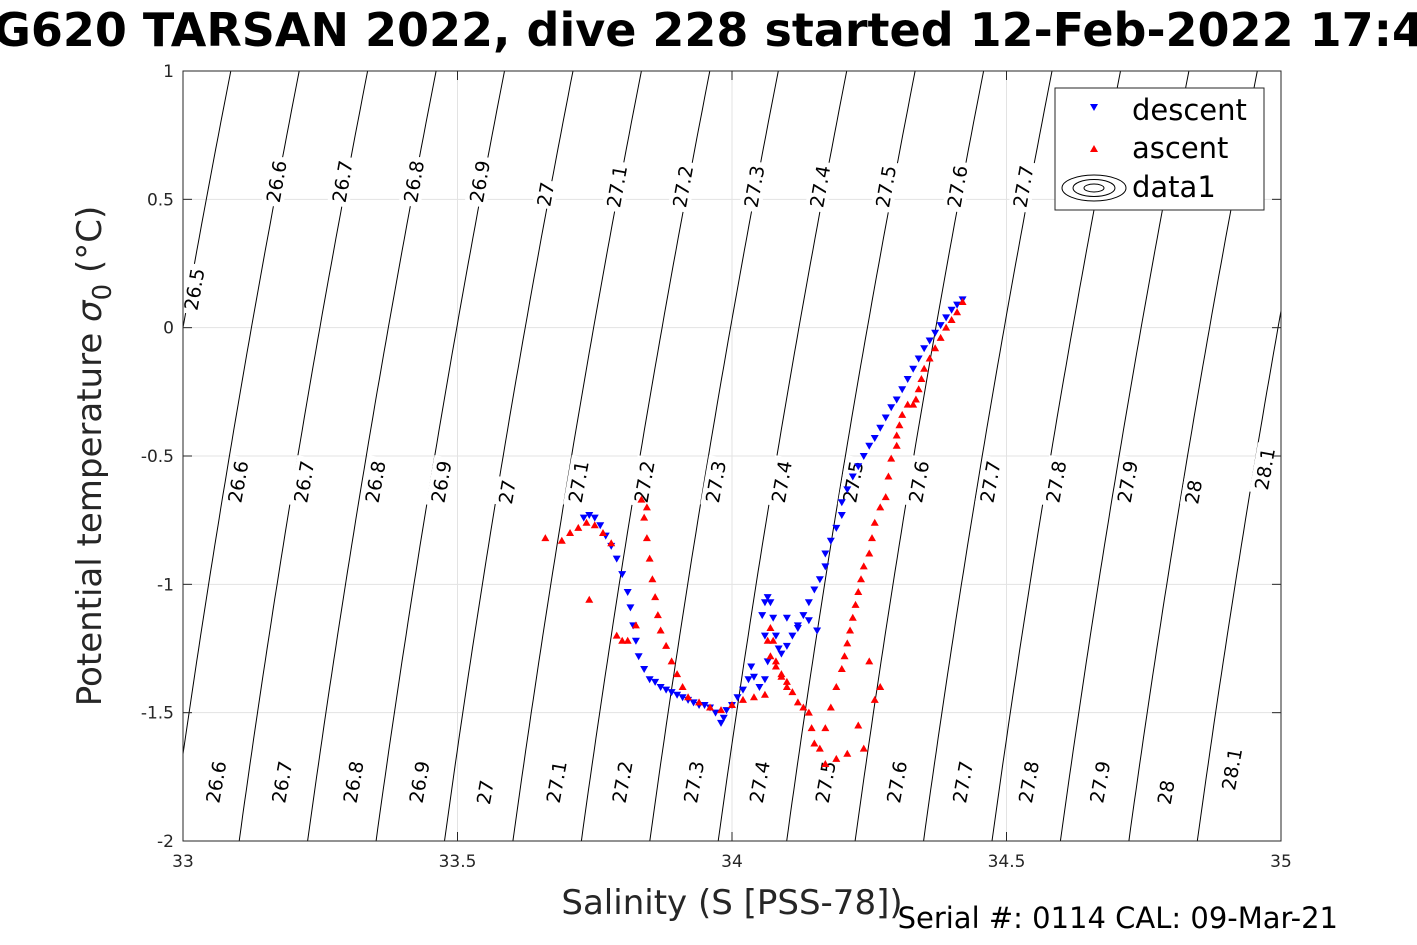 This screenshot has height=945, width=1417. Describe the element at coordinates (1118, 918) in the screenshot. I see `serial-cal-label: Serial #: 0114 CAL: 09-Mar-21` at that location.